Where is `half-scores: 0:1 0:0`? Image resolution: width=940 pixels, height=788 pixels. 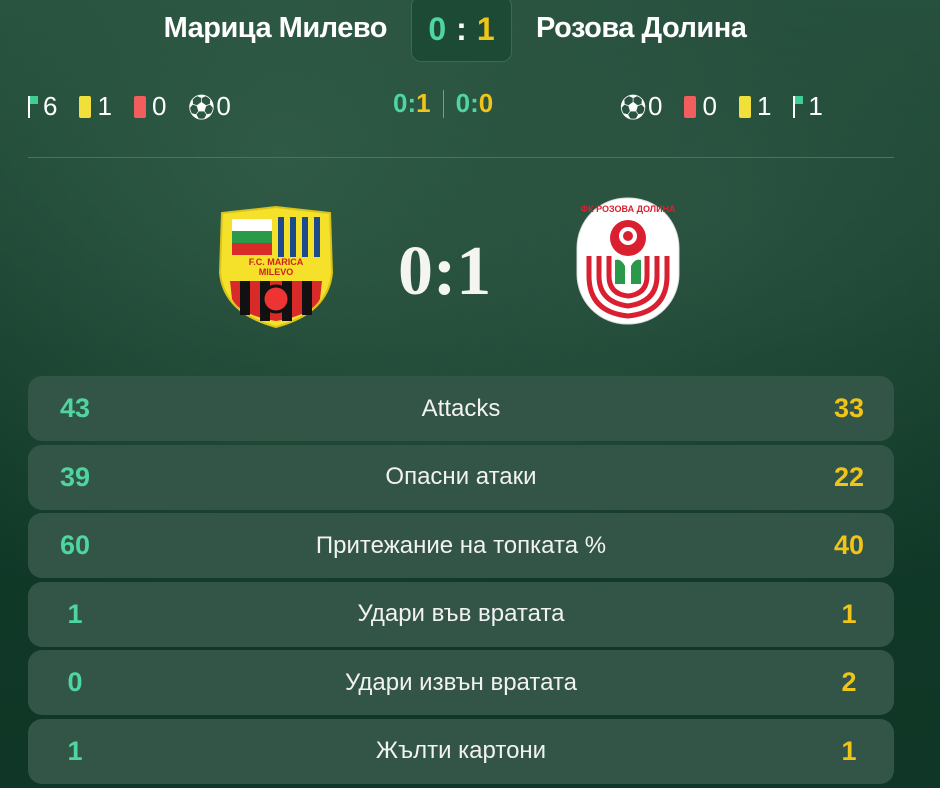 half-scores: 0:1 0:0 is located at coordinates (443, 103).